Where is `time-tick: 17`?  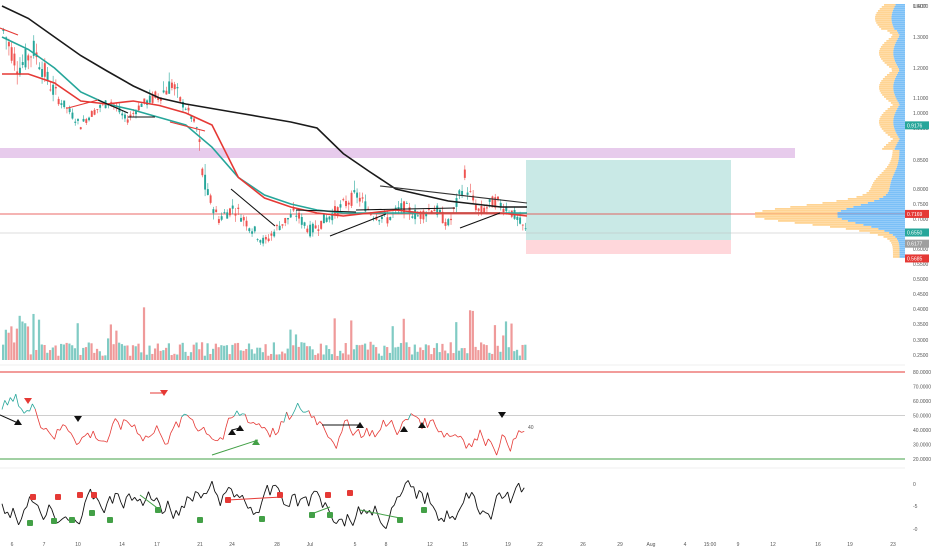 time-tick: 17 is located at coordinates (157, 545).